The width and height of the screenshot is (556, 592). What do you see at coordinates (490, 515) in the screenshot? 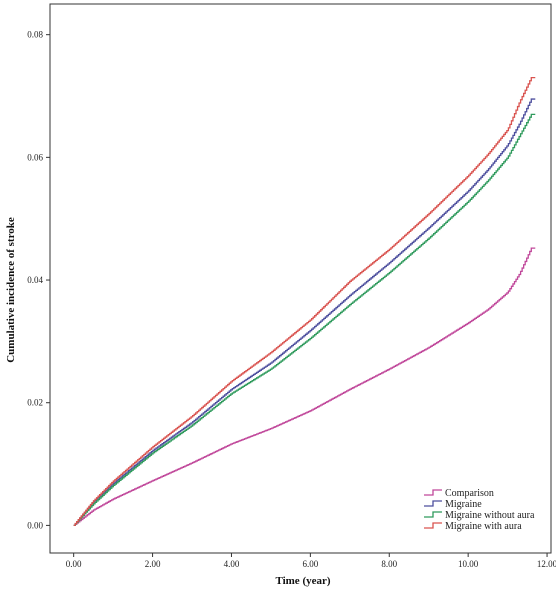
I see `legend-label: Migraine without aura` at bounding box center [490, 515].